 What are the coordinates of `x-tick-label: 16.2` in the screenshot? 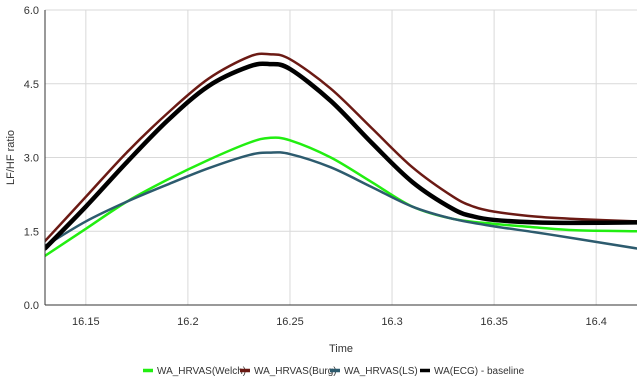 It's located at (187, 322).